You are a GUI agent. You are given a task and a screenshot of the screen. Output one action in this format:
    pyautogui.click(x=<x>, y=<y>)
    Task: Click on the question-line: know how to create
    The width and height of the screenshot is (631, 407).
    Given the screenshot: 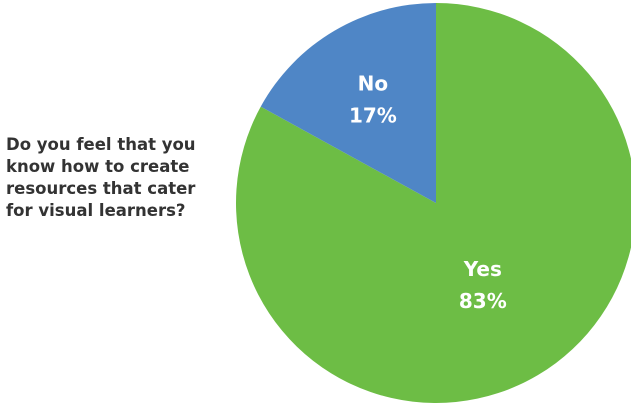 What is the action you would take?
    pyautogui.click(x=98, y=166)
    